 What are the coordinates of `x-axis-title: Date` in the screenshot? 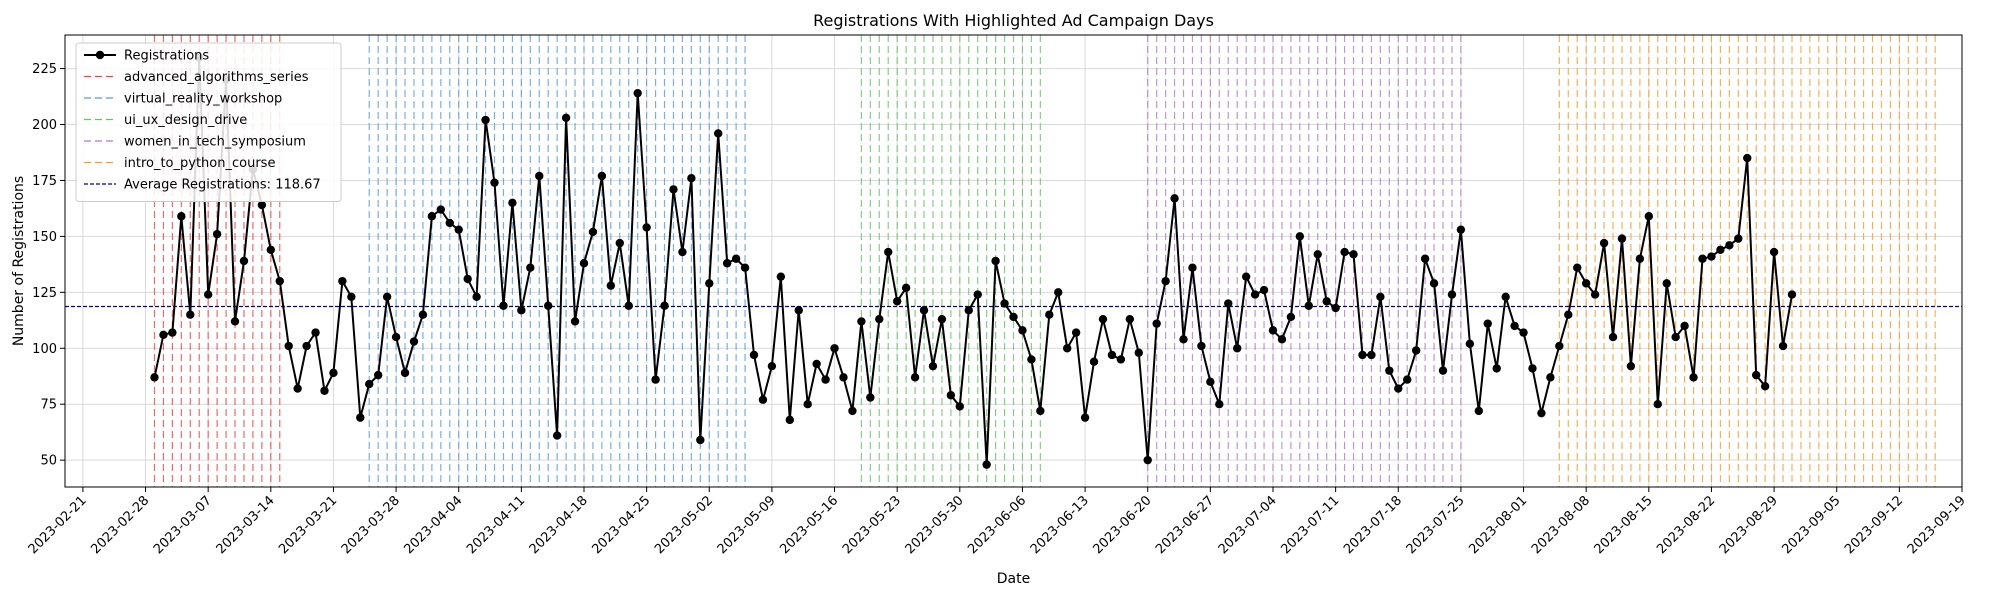 It's located at (1013, 579).